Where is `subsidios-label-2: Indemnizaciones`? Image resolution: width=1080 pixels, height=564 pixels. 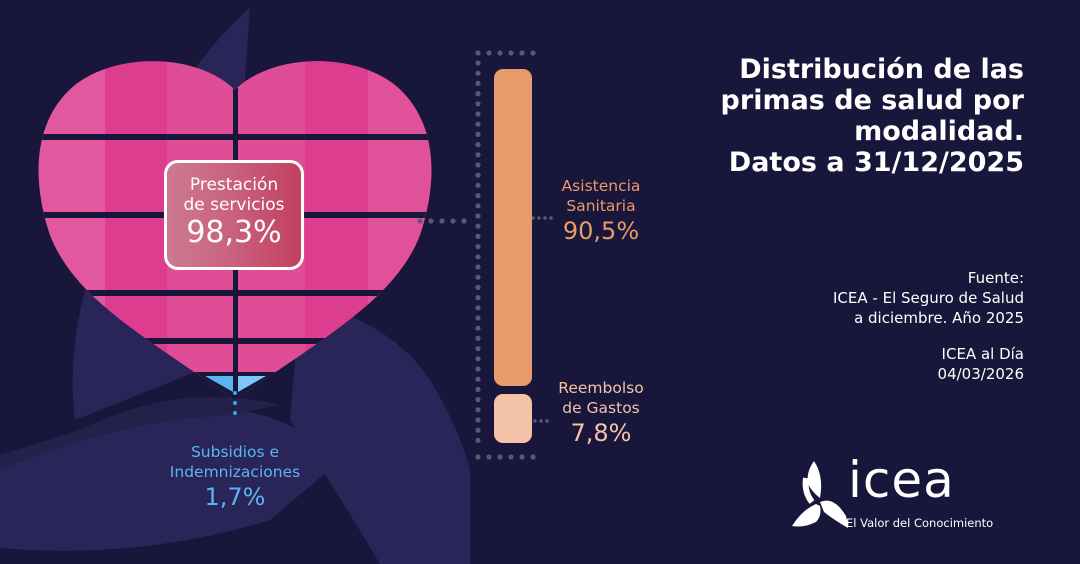 subsidios-label-2: Indemnizaciones is located at coordinates (235, 472).